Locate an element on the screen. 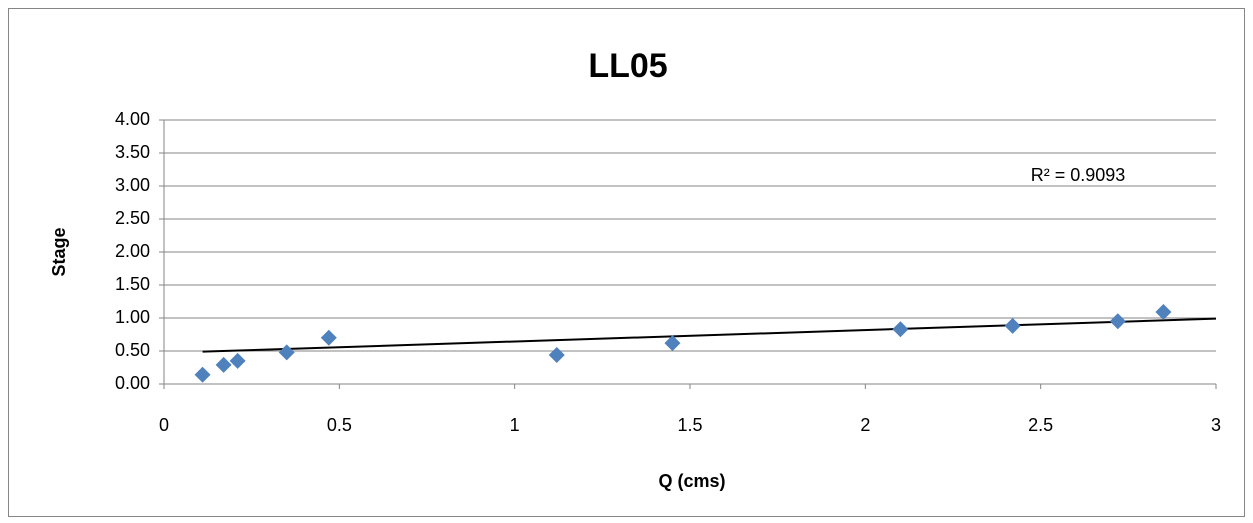 Image resolution: width=1253 pixels, height=523 pixels. x-tick-label: 0 is located at coordinates (164, 425).